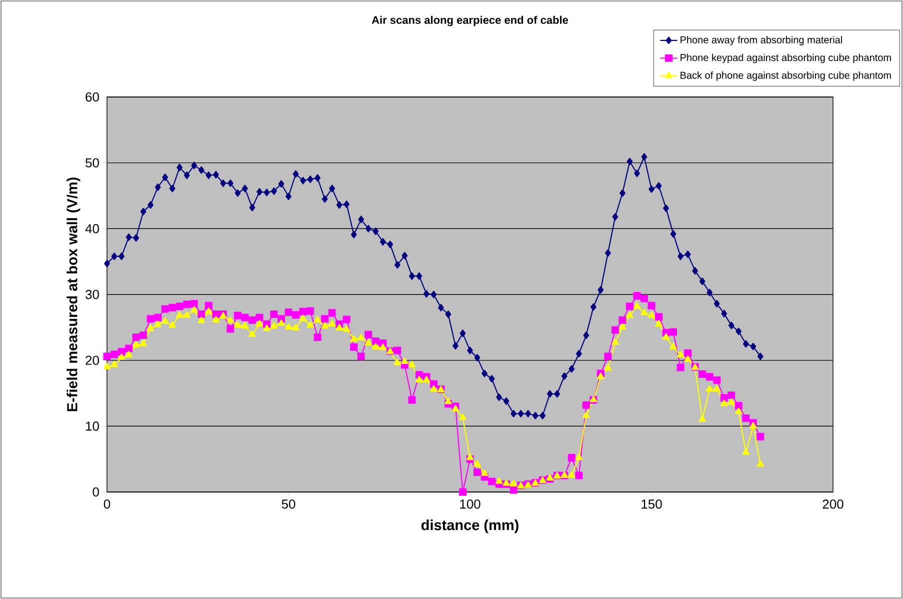 The image size is (903, 599). What do you see at coordinates (95, 492) in the screenshot?
I see `y-tick-label: 0` at bounding box center [95, 492].